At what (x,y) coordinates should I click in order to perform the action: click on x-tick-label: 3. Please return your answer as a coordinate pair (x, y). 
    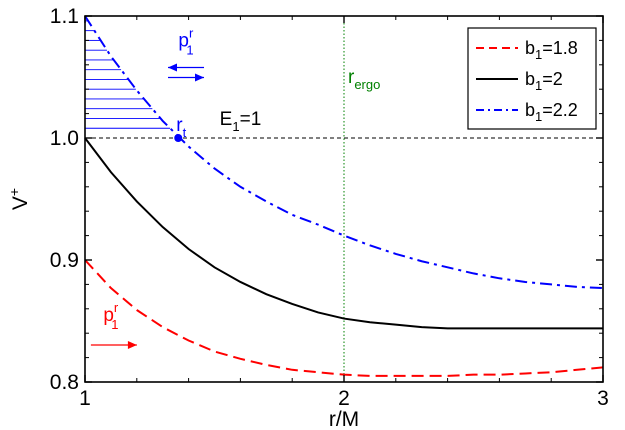
    Looking at the image, I should click on (603, 398).